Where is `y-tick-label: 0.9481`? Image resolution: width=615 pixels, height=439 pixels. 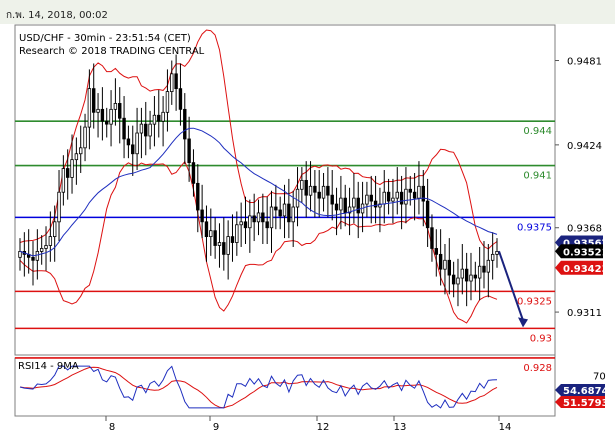
y-tick-label: 0.9481 is located at coordinates (584, 62).